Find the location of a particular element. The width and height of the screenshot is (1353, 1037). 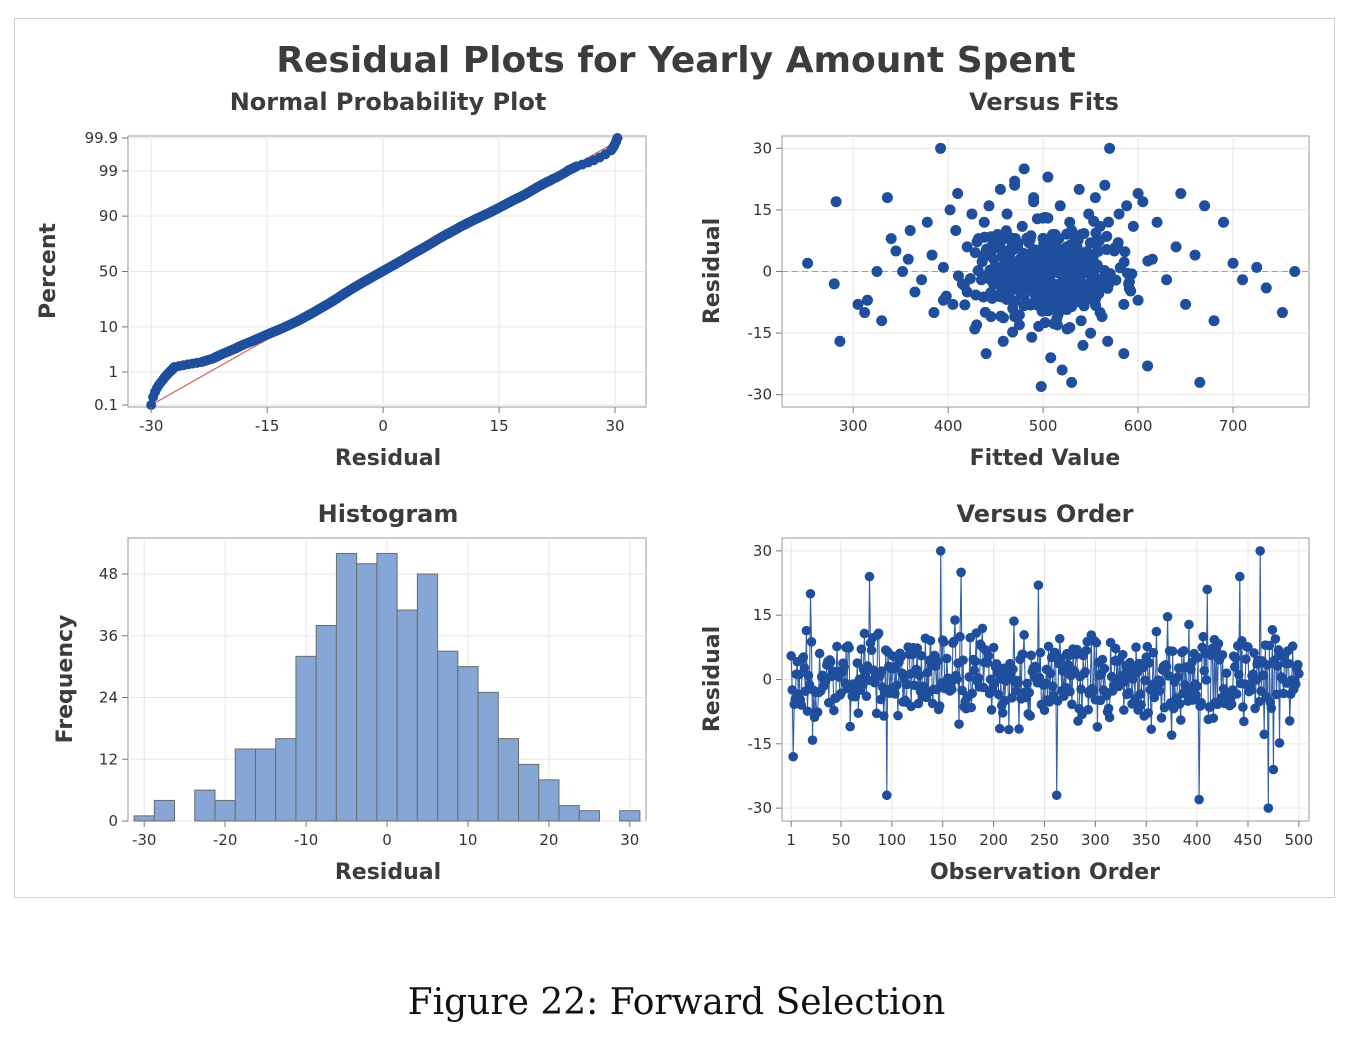

hist-ytick-label: 48 is located at coordinates (108, 574).